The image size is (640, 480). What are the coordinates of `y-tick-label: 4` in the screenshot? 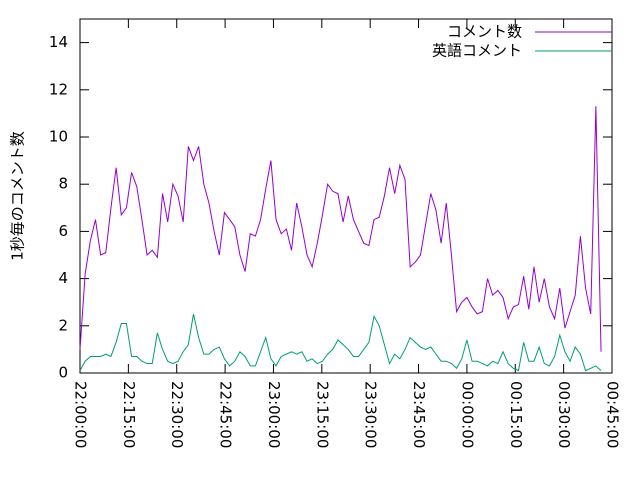 It's located at (63, 278).